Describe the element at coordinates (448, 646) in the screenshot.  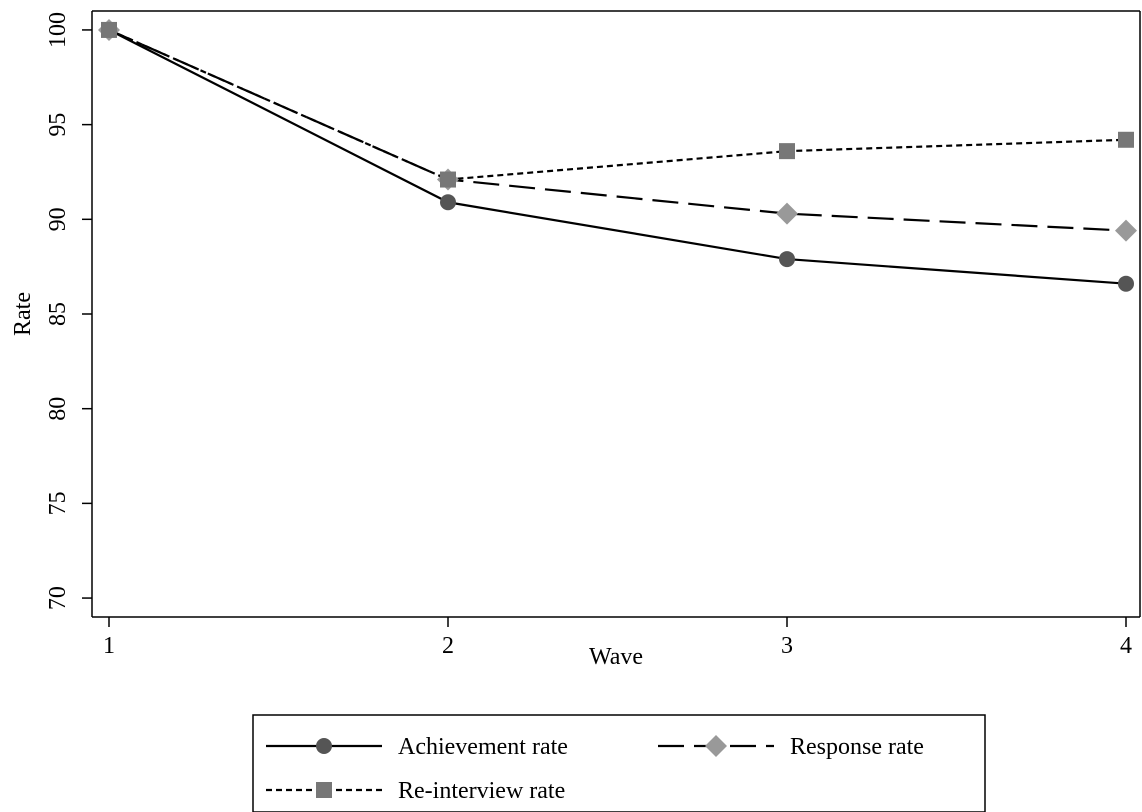
I see `x-tick-label: 2` at that location.